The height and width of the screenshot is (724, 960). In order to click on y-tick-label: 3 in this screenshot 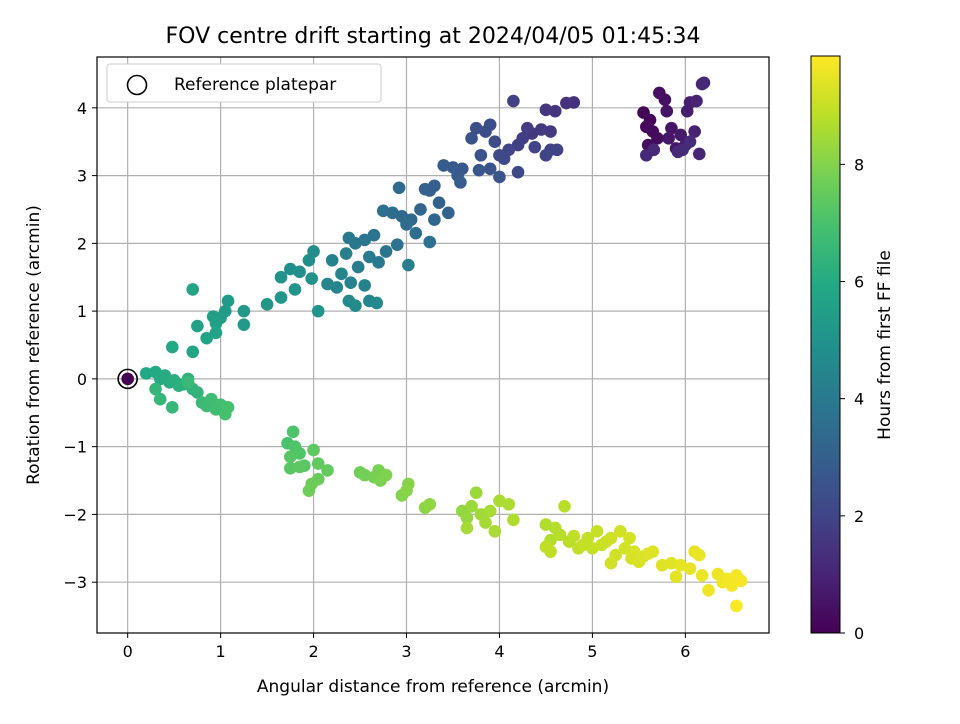, I will do `click(82, 176)`.